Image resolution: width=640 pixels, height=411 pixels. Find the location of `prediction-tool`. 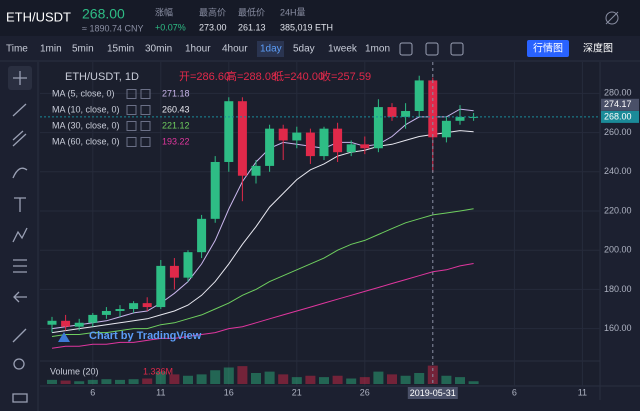

prediction-tool is located at coordinates (20, 266).